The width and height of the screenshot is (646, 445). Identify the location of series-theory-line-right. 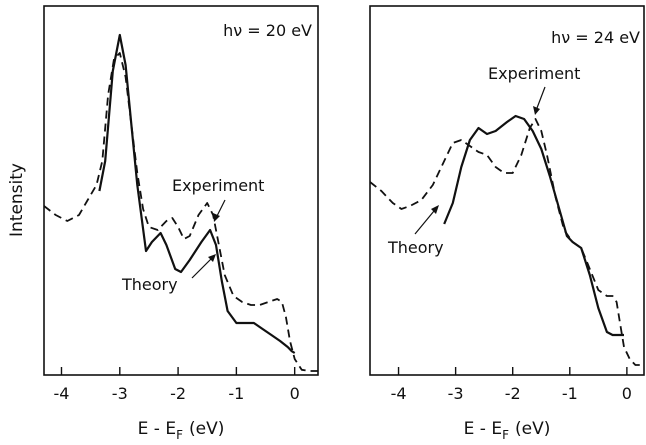
(533, 225).